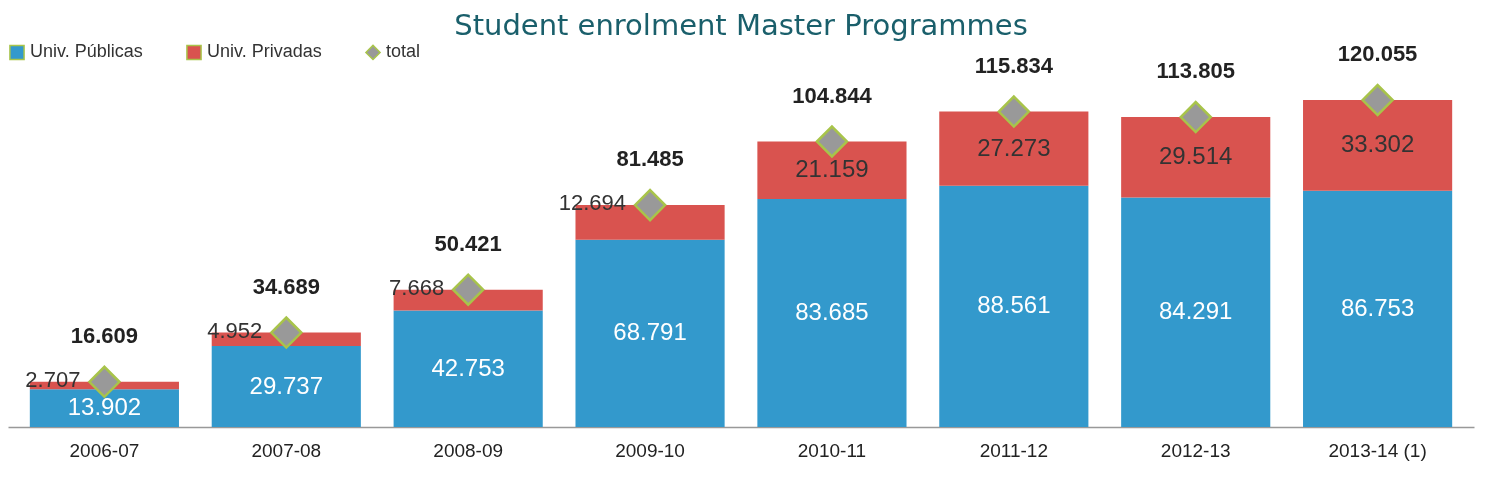  What do you see at coordinates (468, 450) in the screenshot?
I see `x-tick-label: 2008-09` at bounding box center [468, 450].